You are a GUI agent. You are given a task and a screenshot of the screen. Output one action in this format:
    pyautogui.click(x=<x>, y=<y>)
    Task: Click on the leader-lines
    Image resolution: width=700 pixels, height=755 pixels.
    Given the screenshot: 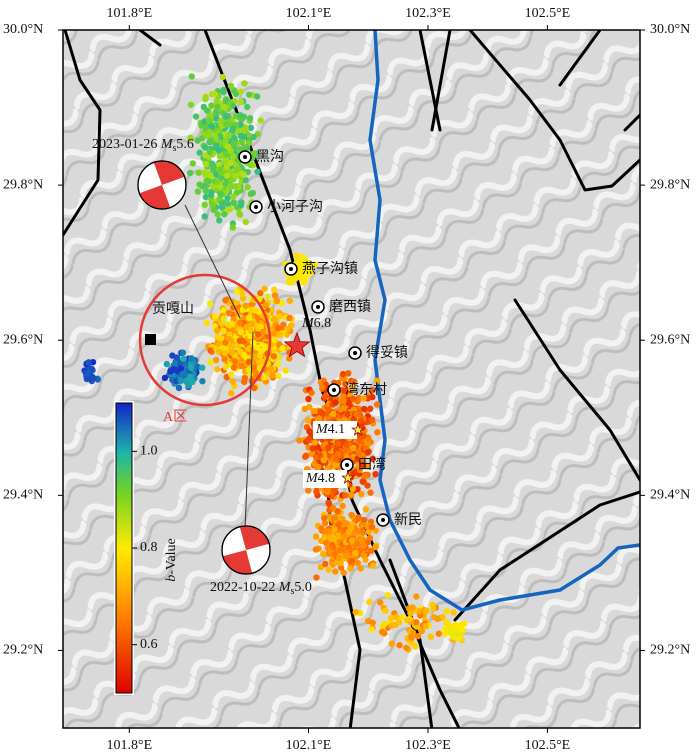 What is the action you would take?
    pyautogui.click(x=219, y=367)
    